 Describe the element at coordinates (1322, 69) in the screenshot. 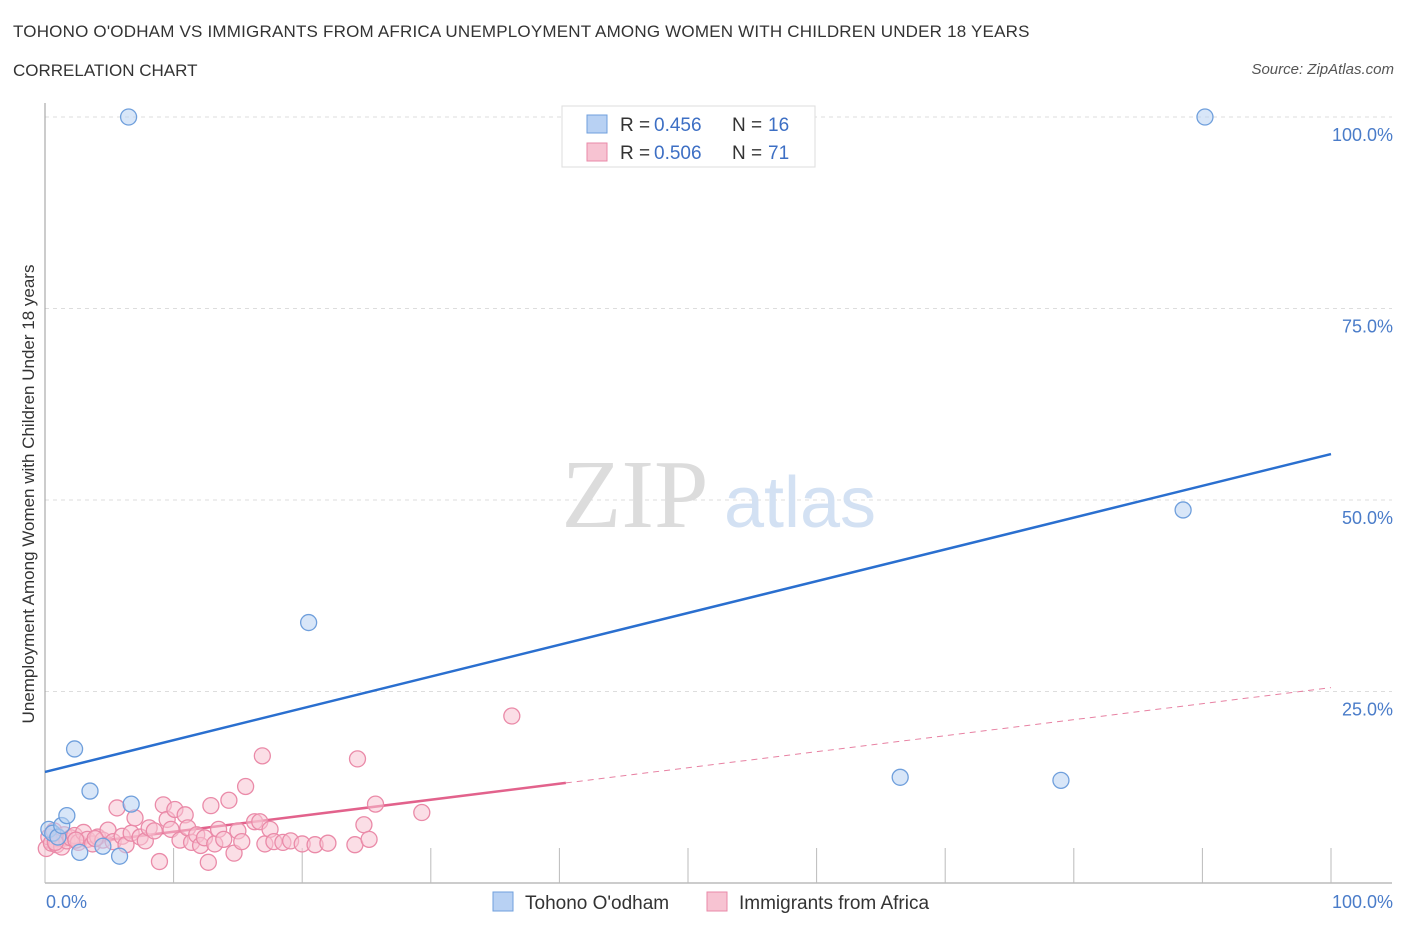

I see `source-label: Source: ZipAtlas.com` at that location.